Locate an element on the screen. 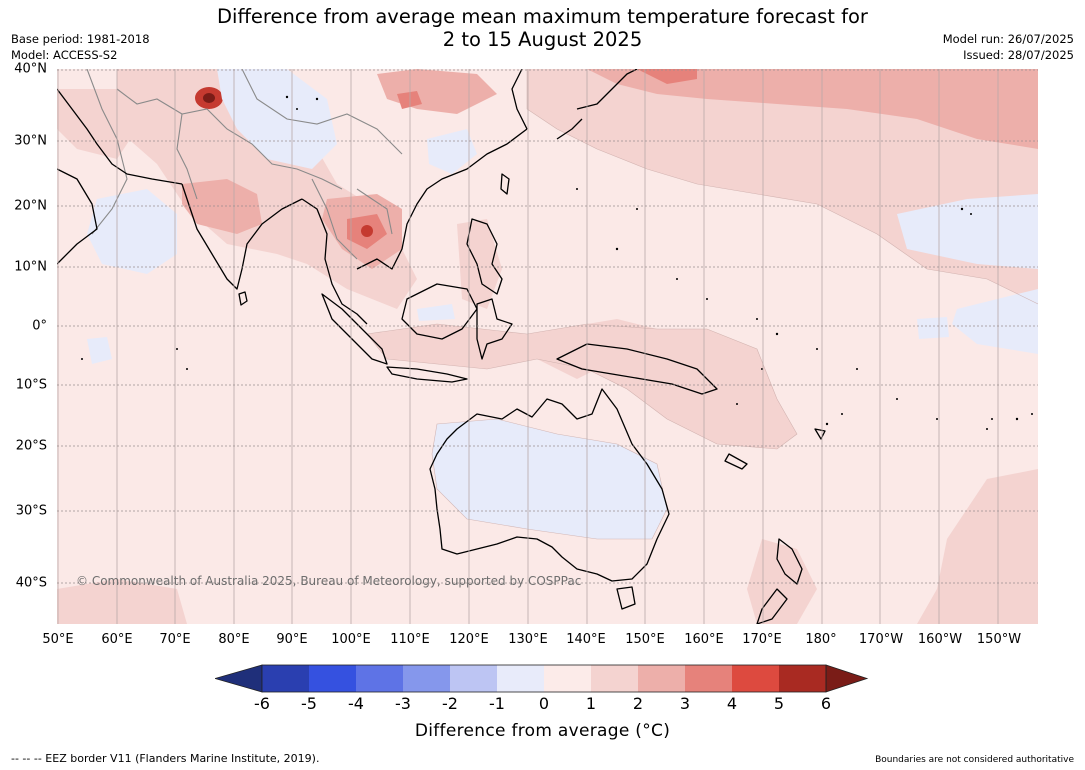 This screenshot has width=1085, height=770. country-borders is located at coordinates (244, 164).